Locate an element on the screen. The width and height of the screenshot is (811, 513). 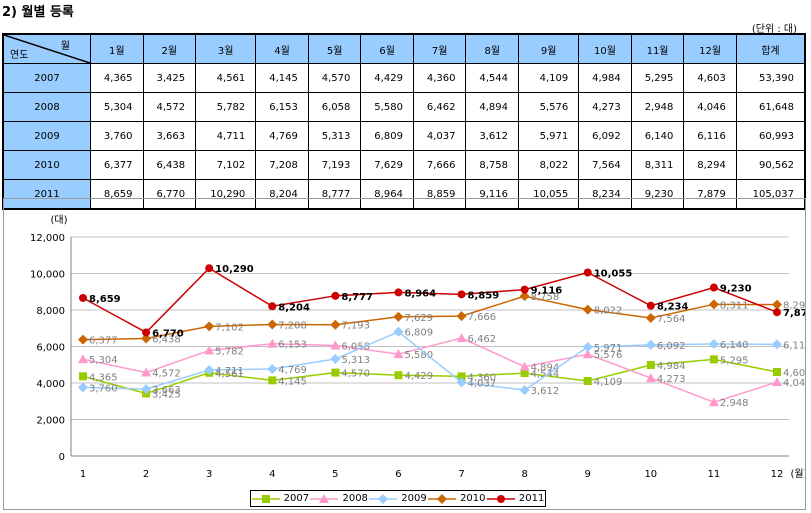
table-cell: 4,429 is located at coordinates (387, 78).